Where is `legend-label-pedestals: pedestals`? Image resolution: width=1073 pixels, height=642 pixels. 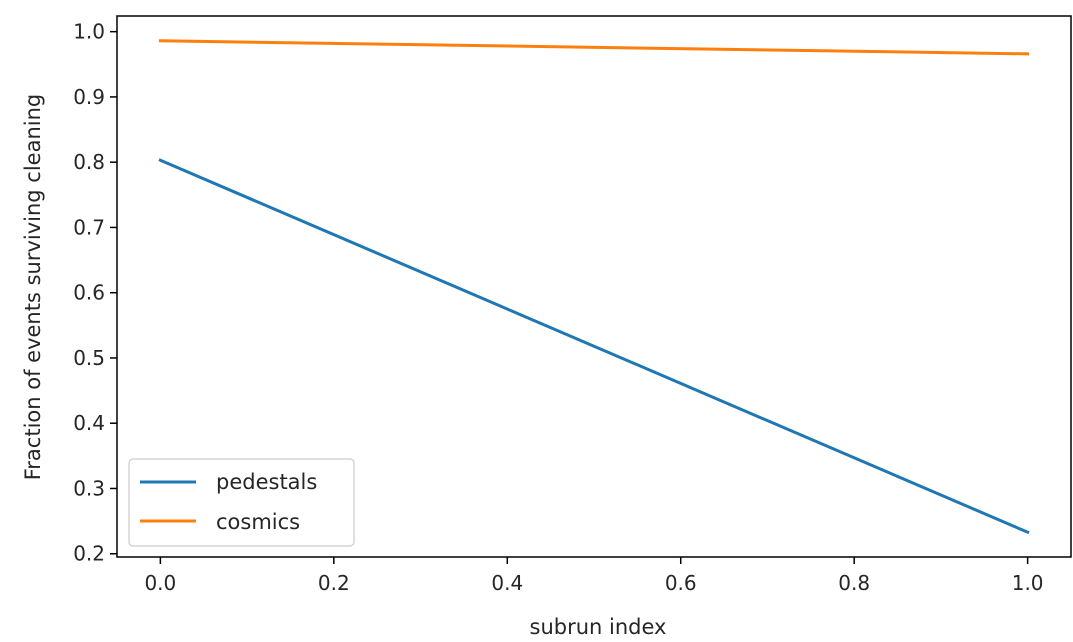
legend-label-pedestals: pedestals is located at coordinates (266, 482).